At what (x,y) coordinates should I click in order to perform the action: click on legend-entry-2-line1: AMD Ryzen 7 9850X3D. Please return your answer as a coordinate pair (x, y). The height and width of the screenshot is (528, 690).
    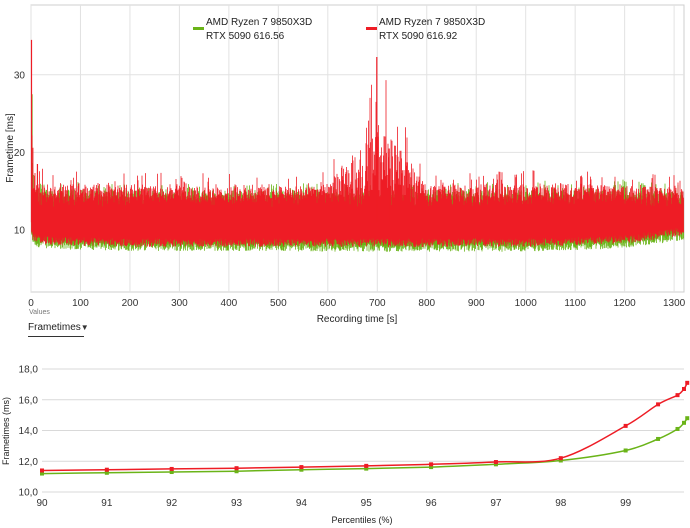
    Looking at the image, I should click on (432, 22).